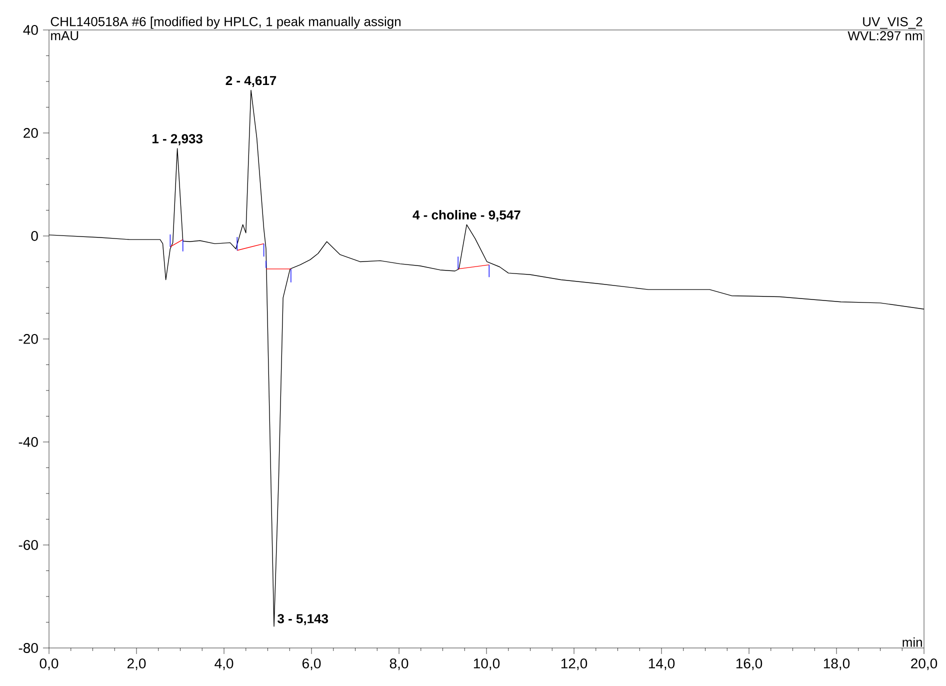  What do you see at coordinates (303, 620) in the screenshot?
I see `annotation: 3 - 5,143` at bounding box center [303, 620].